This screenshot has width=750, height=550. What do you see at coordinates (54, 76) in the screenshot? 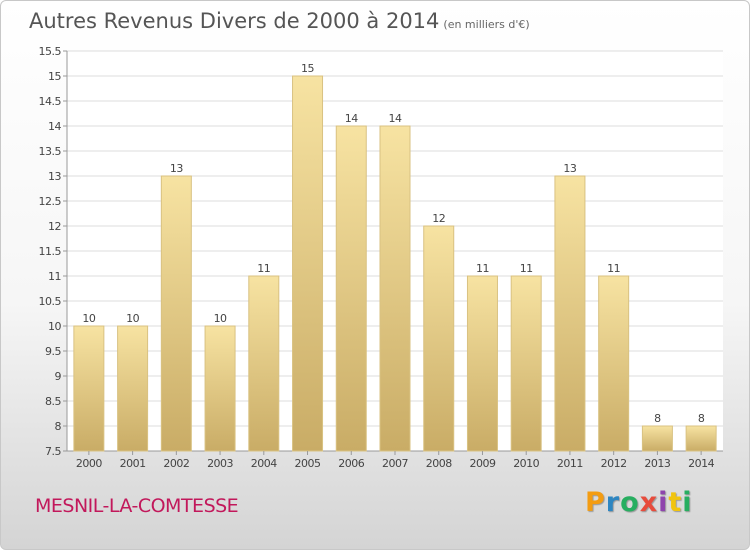
I see `y-tick-label: 15` at bounding box center [54, 76].